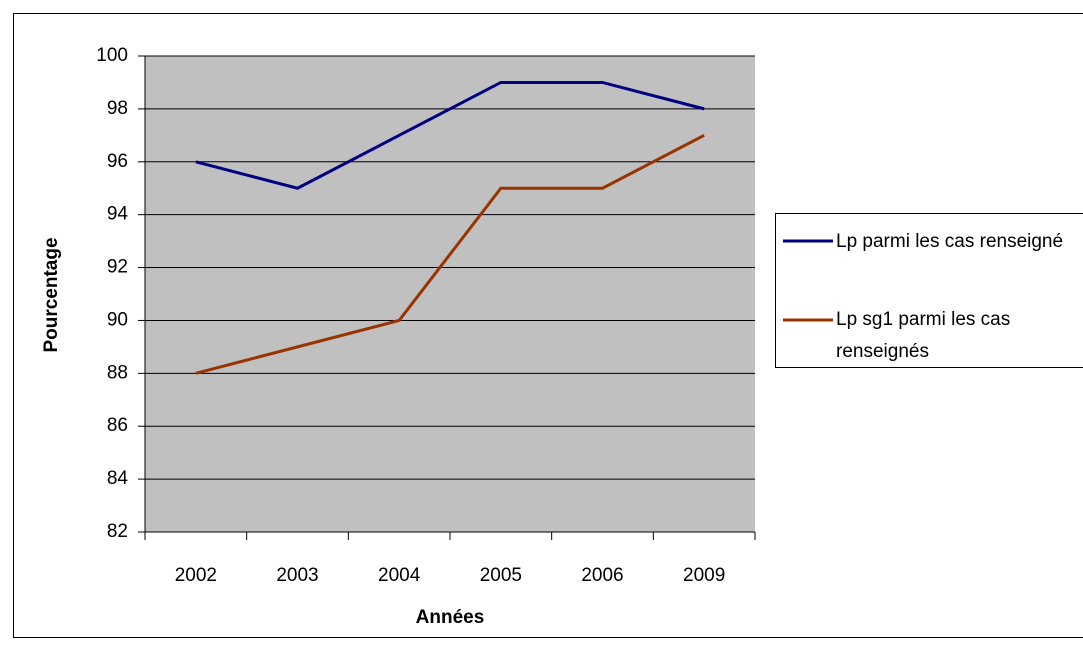 This screenshot has height=652, width=1083. I want to click on x-axis-label: Années, so click(450, 617).